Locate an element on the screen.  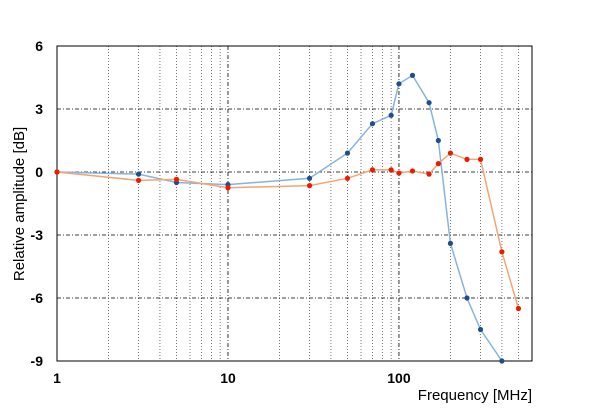
y-tick-label: -6 is located at coordinates (37, 298).